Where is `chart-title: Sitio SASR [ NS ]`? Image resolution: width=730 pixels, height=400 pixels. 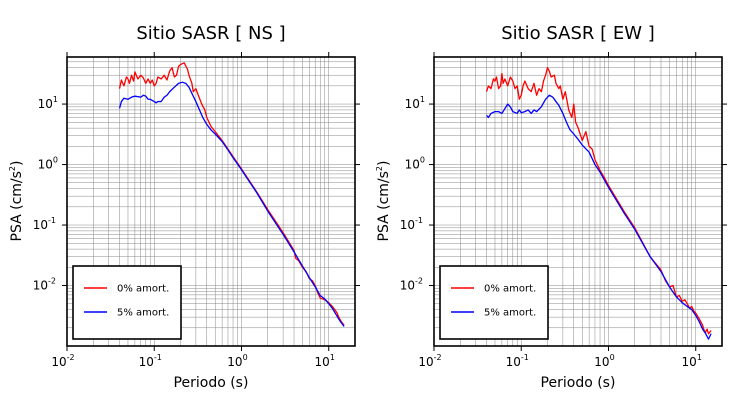
chart-title: Sitio SASR [ NS ] is located at coordinates (210, 33).